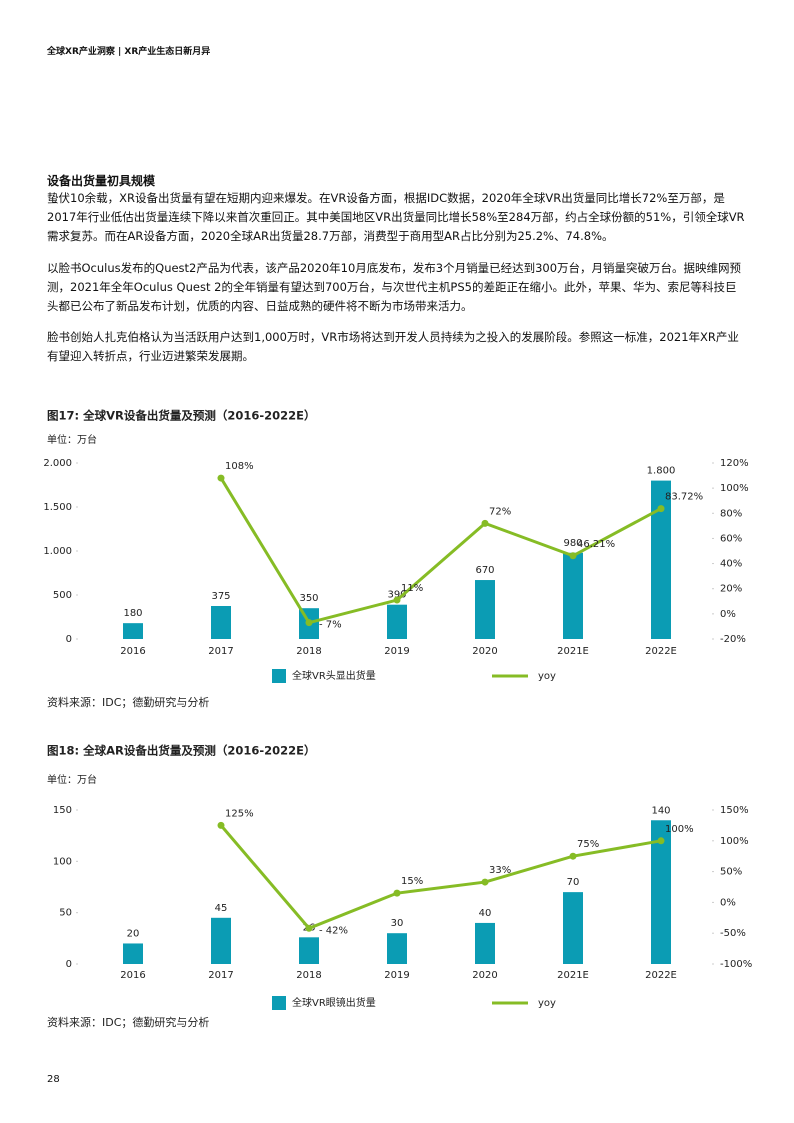 The image size is (794, 1123). What do you see at coordinates (734, 463) in the screenshot?
I see `y2-tick-label: 120%` at bounding box center [734, 463].